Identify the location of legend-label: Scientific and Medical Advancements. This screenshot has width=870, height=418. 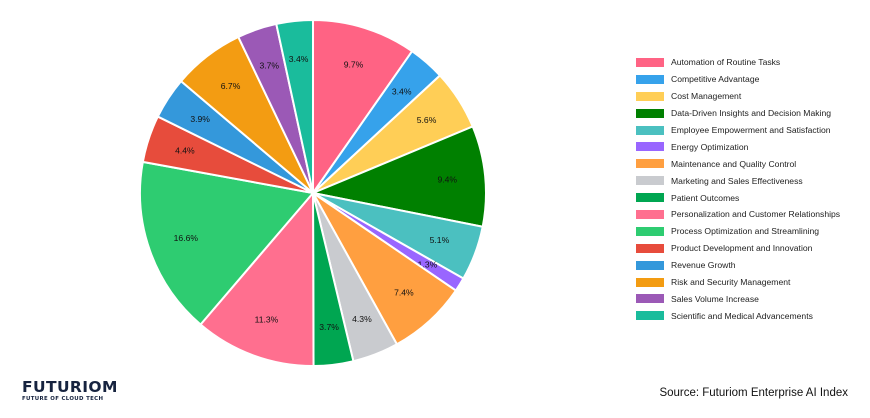
(742, 315).